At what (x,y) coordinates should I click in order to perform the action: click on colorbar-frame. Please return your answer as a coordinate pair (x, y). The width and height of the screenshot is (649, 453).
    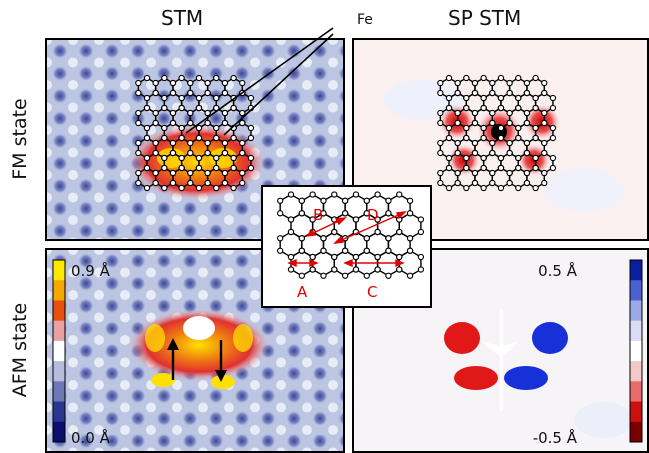
    Looking at the image, I should click on (636, 351).